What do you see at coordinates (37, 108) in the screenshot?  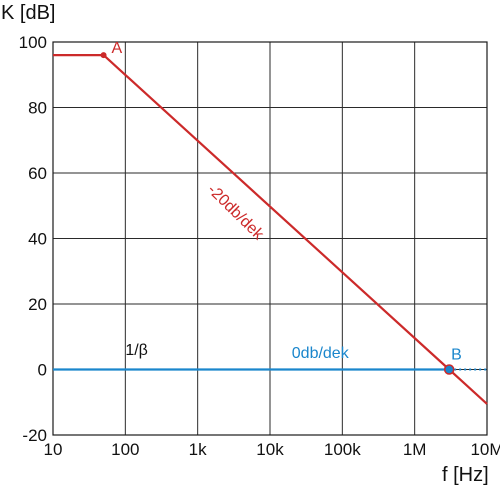 I see `y-tick-label: 80` at bounding box center [37, 108].